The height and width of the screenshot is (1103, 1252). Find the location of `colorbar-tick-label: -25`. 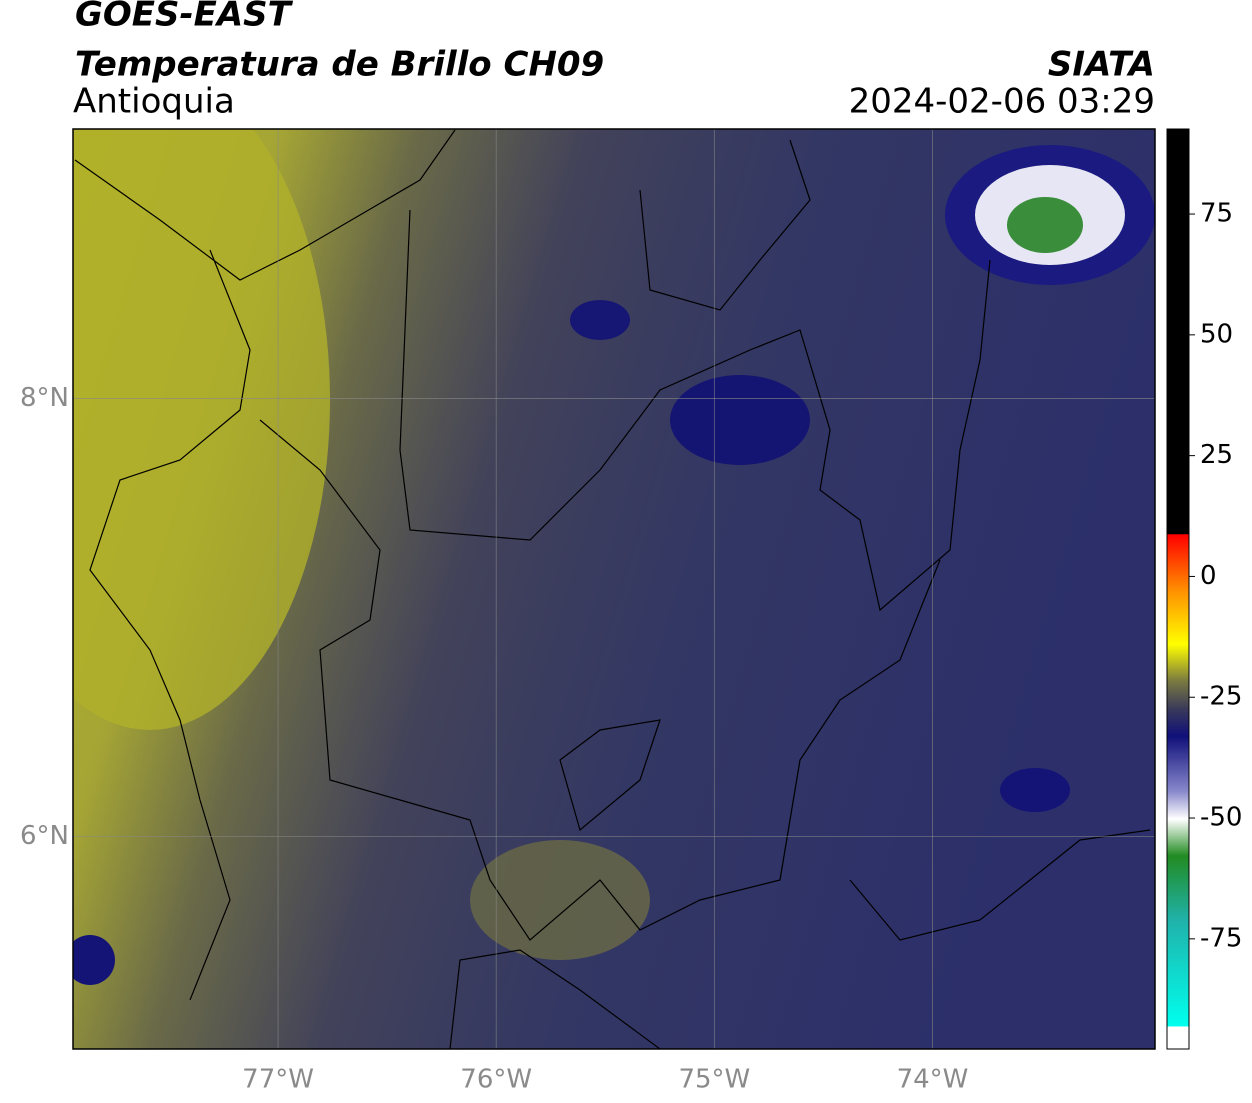

colorbar-tick-label: -25 is located at coordinates (1221, 697).